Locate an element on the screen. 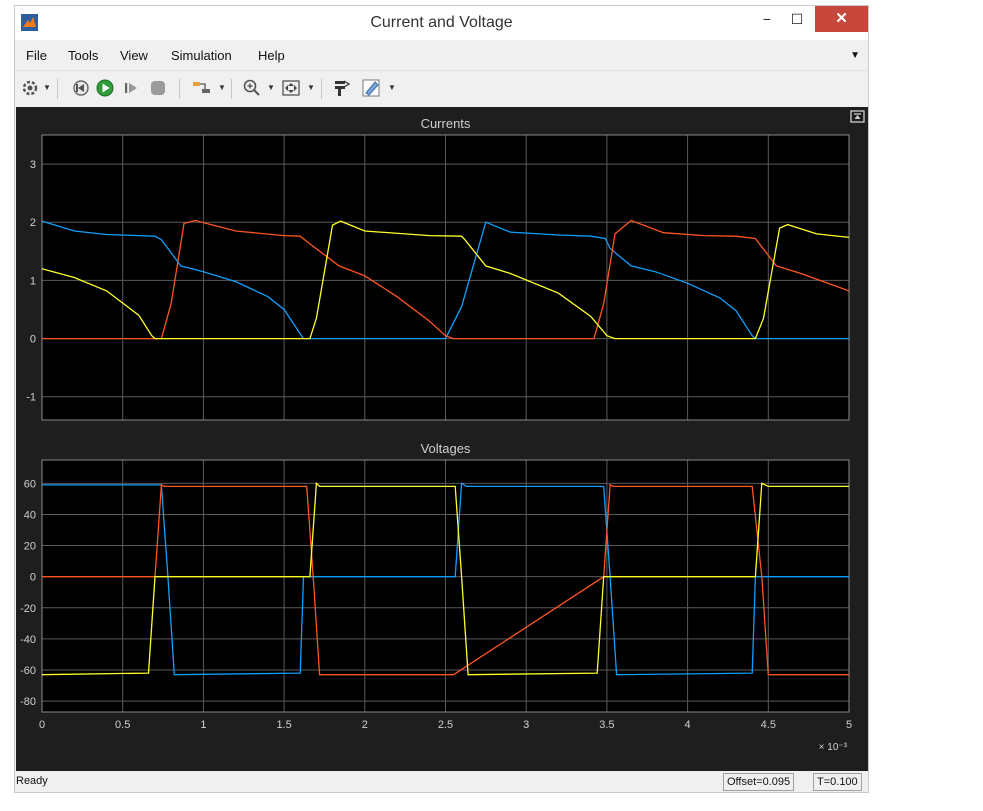 This screenshot has width=983, height=811. voltages-title: Voltages is located at coordinates (446, 448).